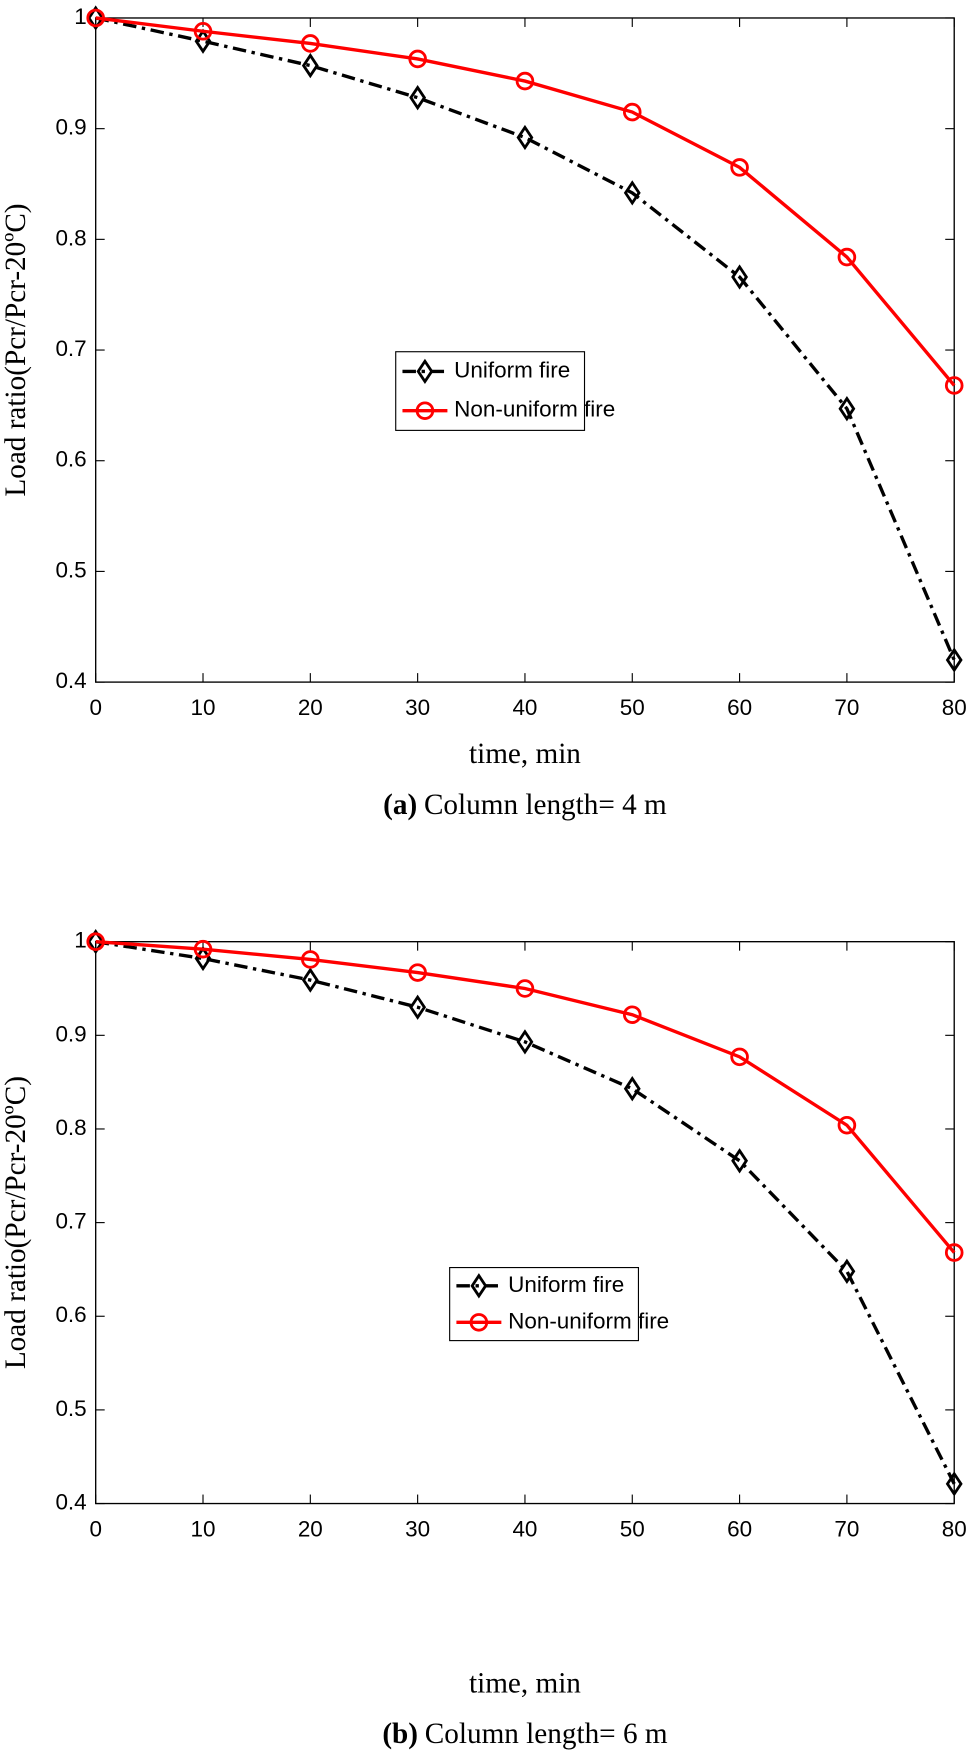  I want to click on caption: (b) Column length= 6 m, so click(525, 1734).